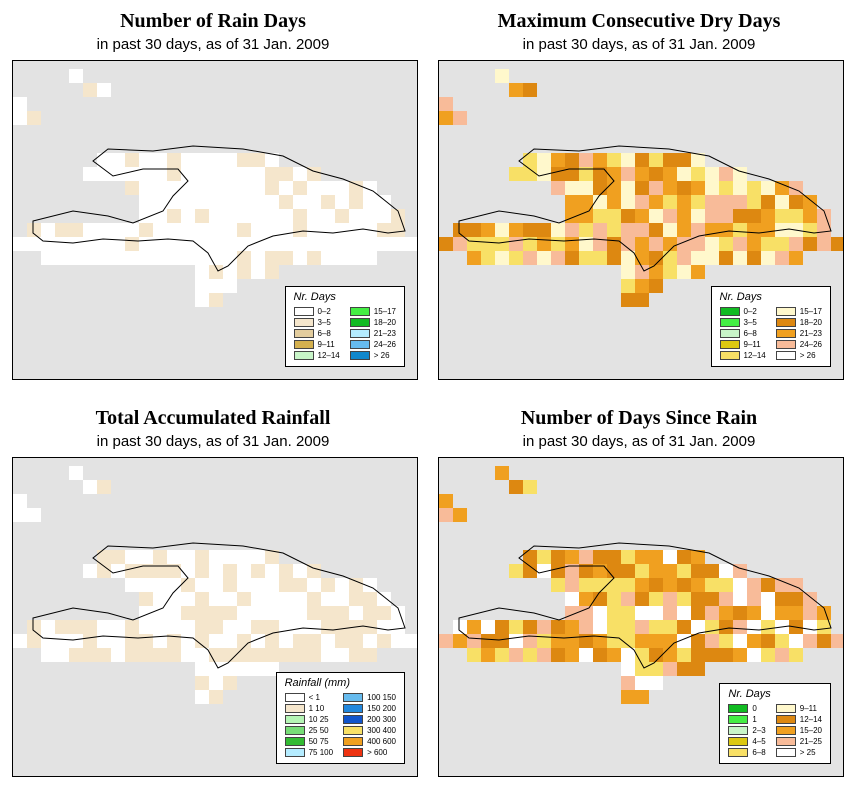  What do you see at coordinates (798, 333) in the screenshot?
I see `legend-column: 15–17 18–20 21–23 24–26 > 26` at bounding box center [798, 333].